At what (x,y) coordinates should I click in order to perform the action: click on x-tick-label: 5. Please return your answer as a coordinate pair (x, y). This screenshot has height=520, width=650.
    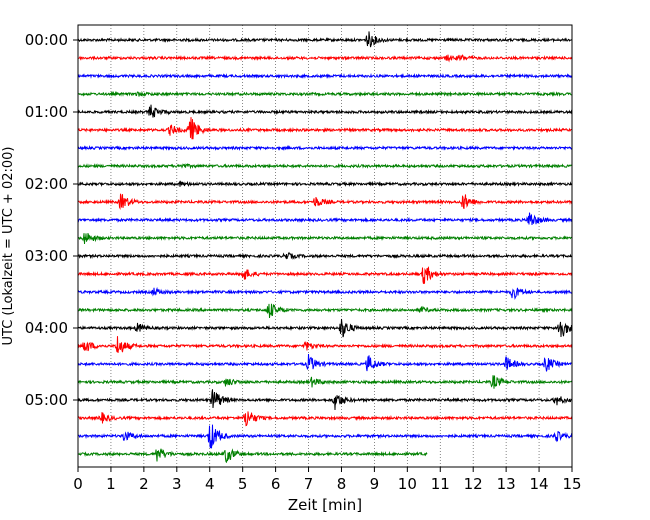
    Looking at the image, I should click on (243, 484).